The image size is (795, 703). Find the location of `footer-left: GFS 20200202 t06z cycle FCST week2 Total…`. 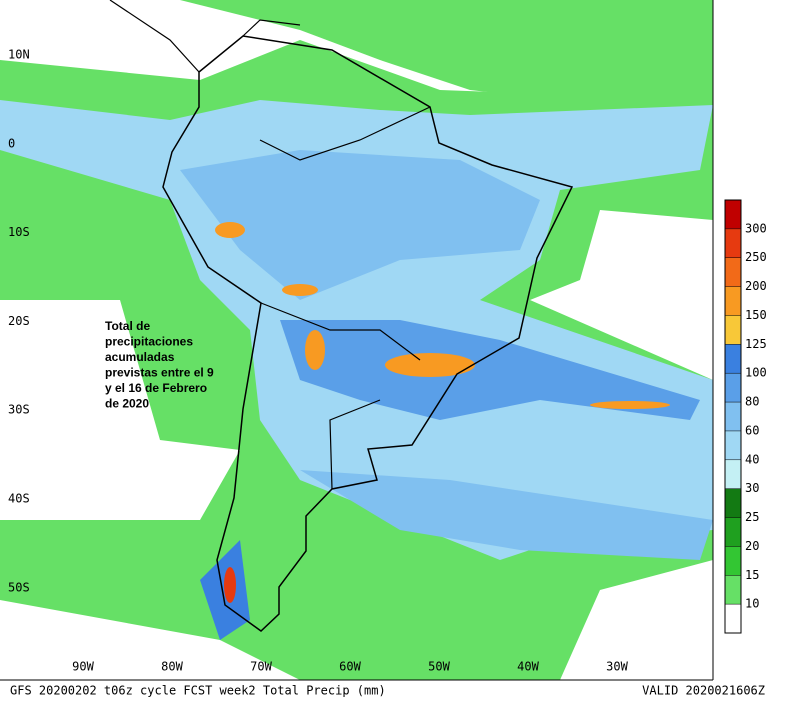

footer-left: GFS 20200202 t06z cycle FCST week2 Total… is located at coordinates (198, 691).